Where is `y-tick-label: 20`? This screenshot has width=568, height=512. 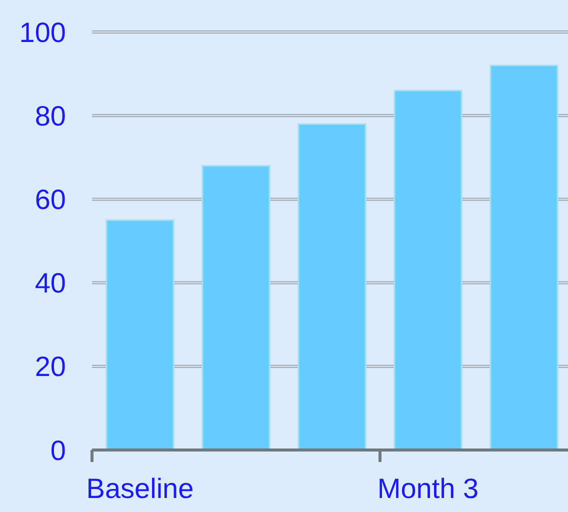 y-tick-label: 20 is located at coordinates (50, 366).